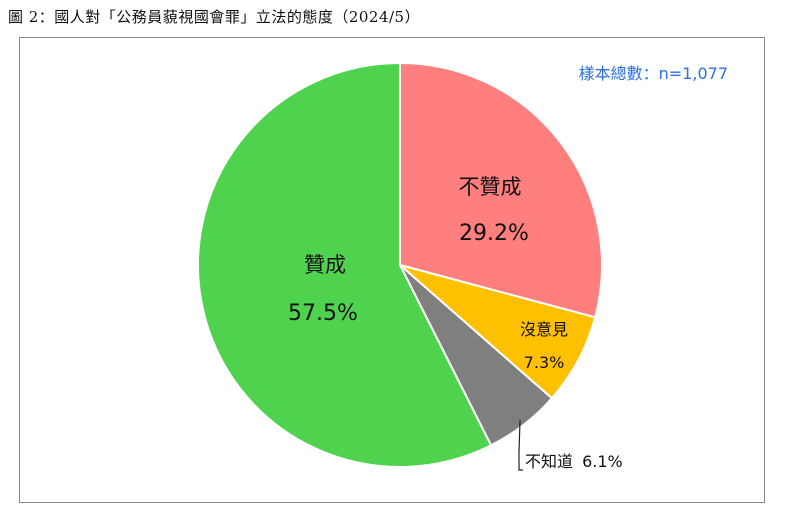 Image resolution: width=800 pixels, height=520 pixels. Describe the element at coordinates (494, 233) in the screenshot. I see `slice-value-oppose: 29.2%` at that location.